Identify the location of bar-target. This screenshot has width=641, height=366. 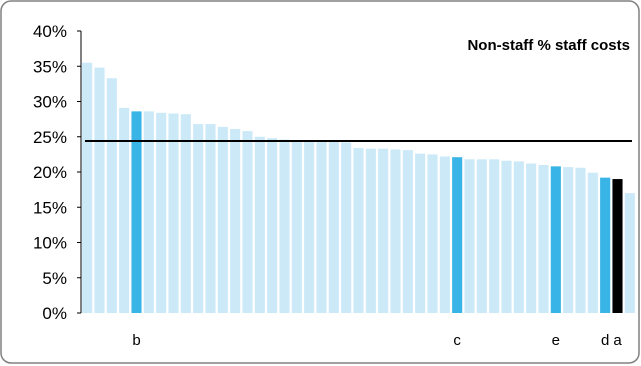
(617, 246).